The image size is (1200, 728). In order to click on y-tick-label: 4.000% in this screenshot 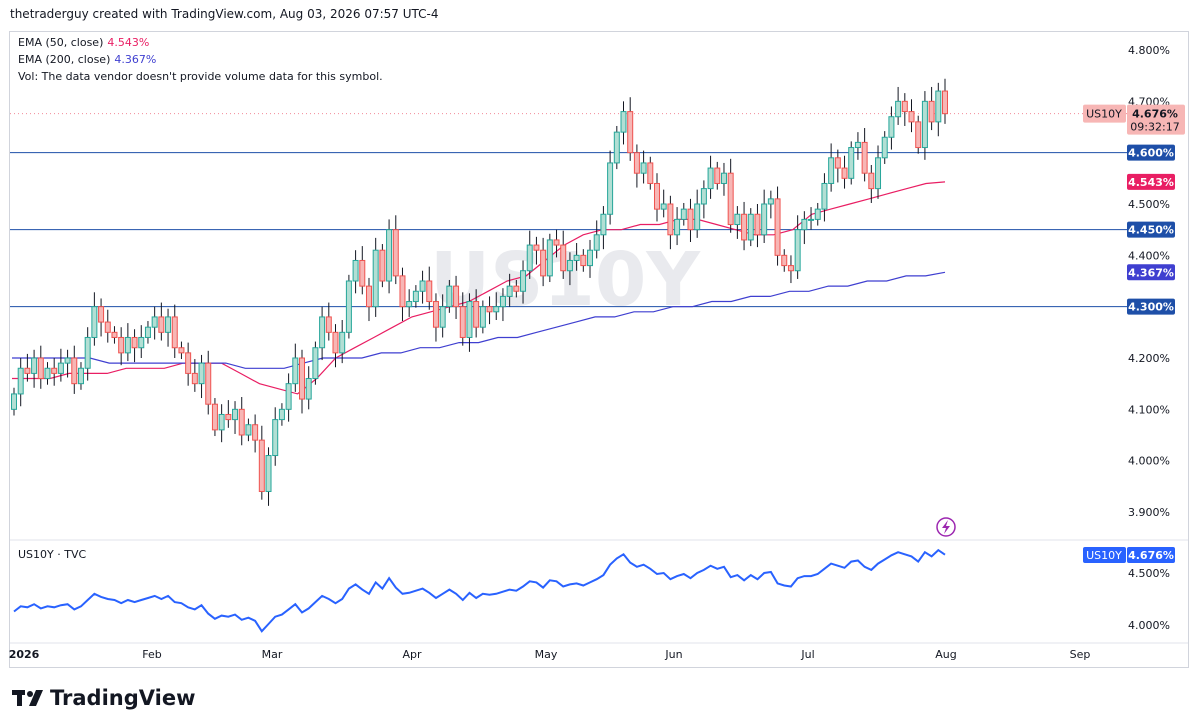, I will do `click(1149, 461)`.